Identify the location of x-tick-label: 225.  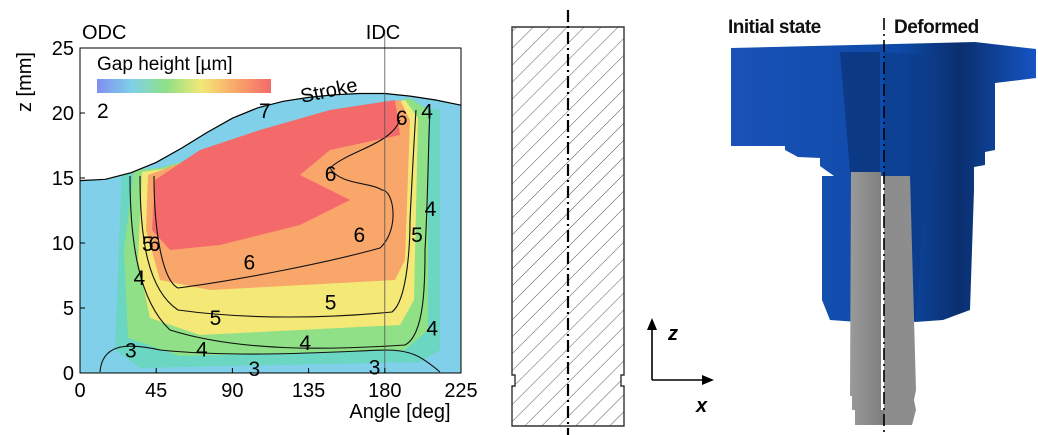
(460, 391).